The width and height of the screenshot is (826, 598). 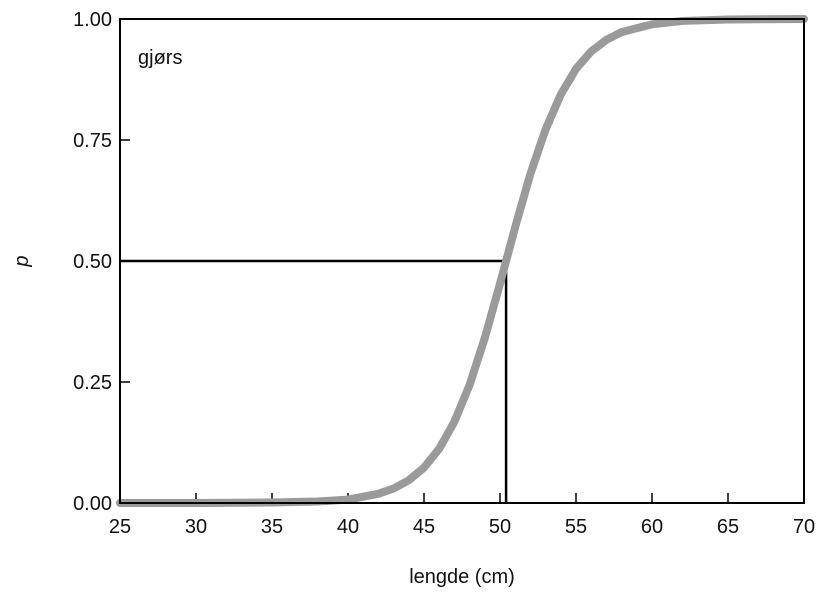 What do you see at coordinates (272, 527) in the screenshot?
I see `x-tick-label: 35` at bounding box center [272, 527].